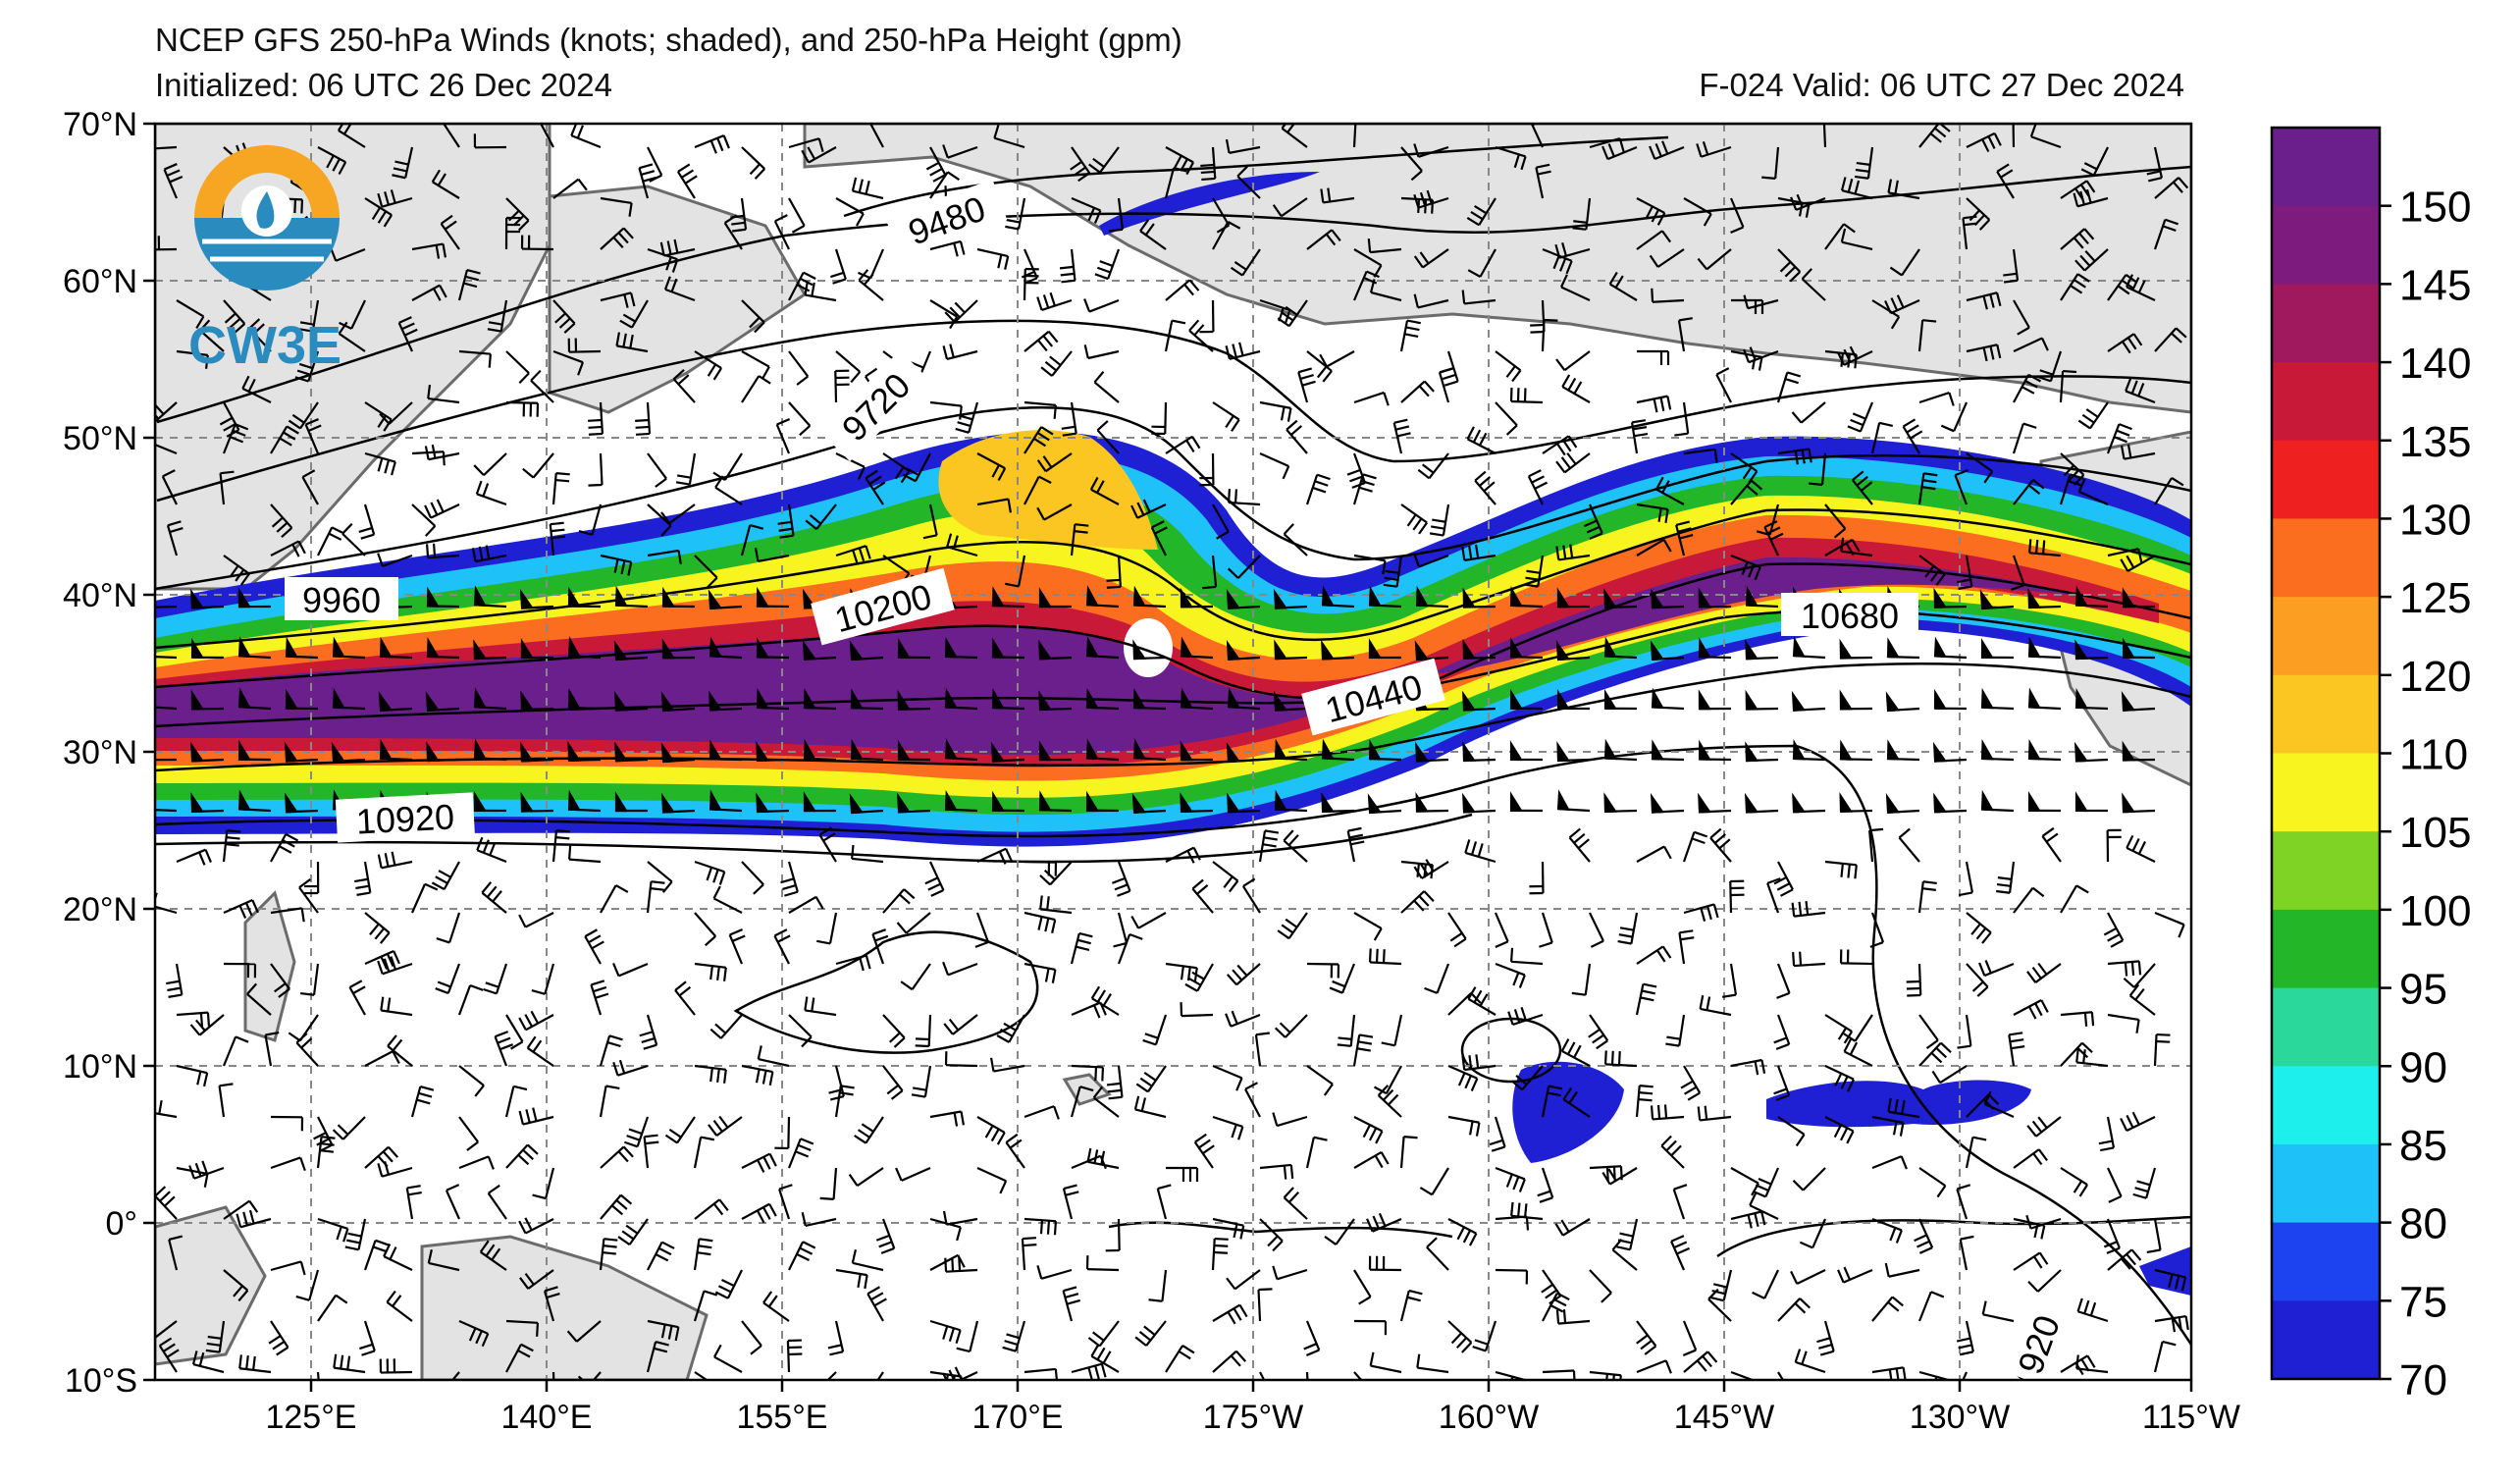  I want to click on lon-label: 175°W, so click(1253, 1417).